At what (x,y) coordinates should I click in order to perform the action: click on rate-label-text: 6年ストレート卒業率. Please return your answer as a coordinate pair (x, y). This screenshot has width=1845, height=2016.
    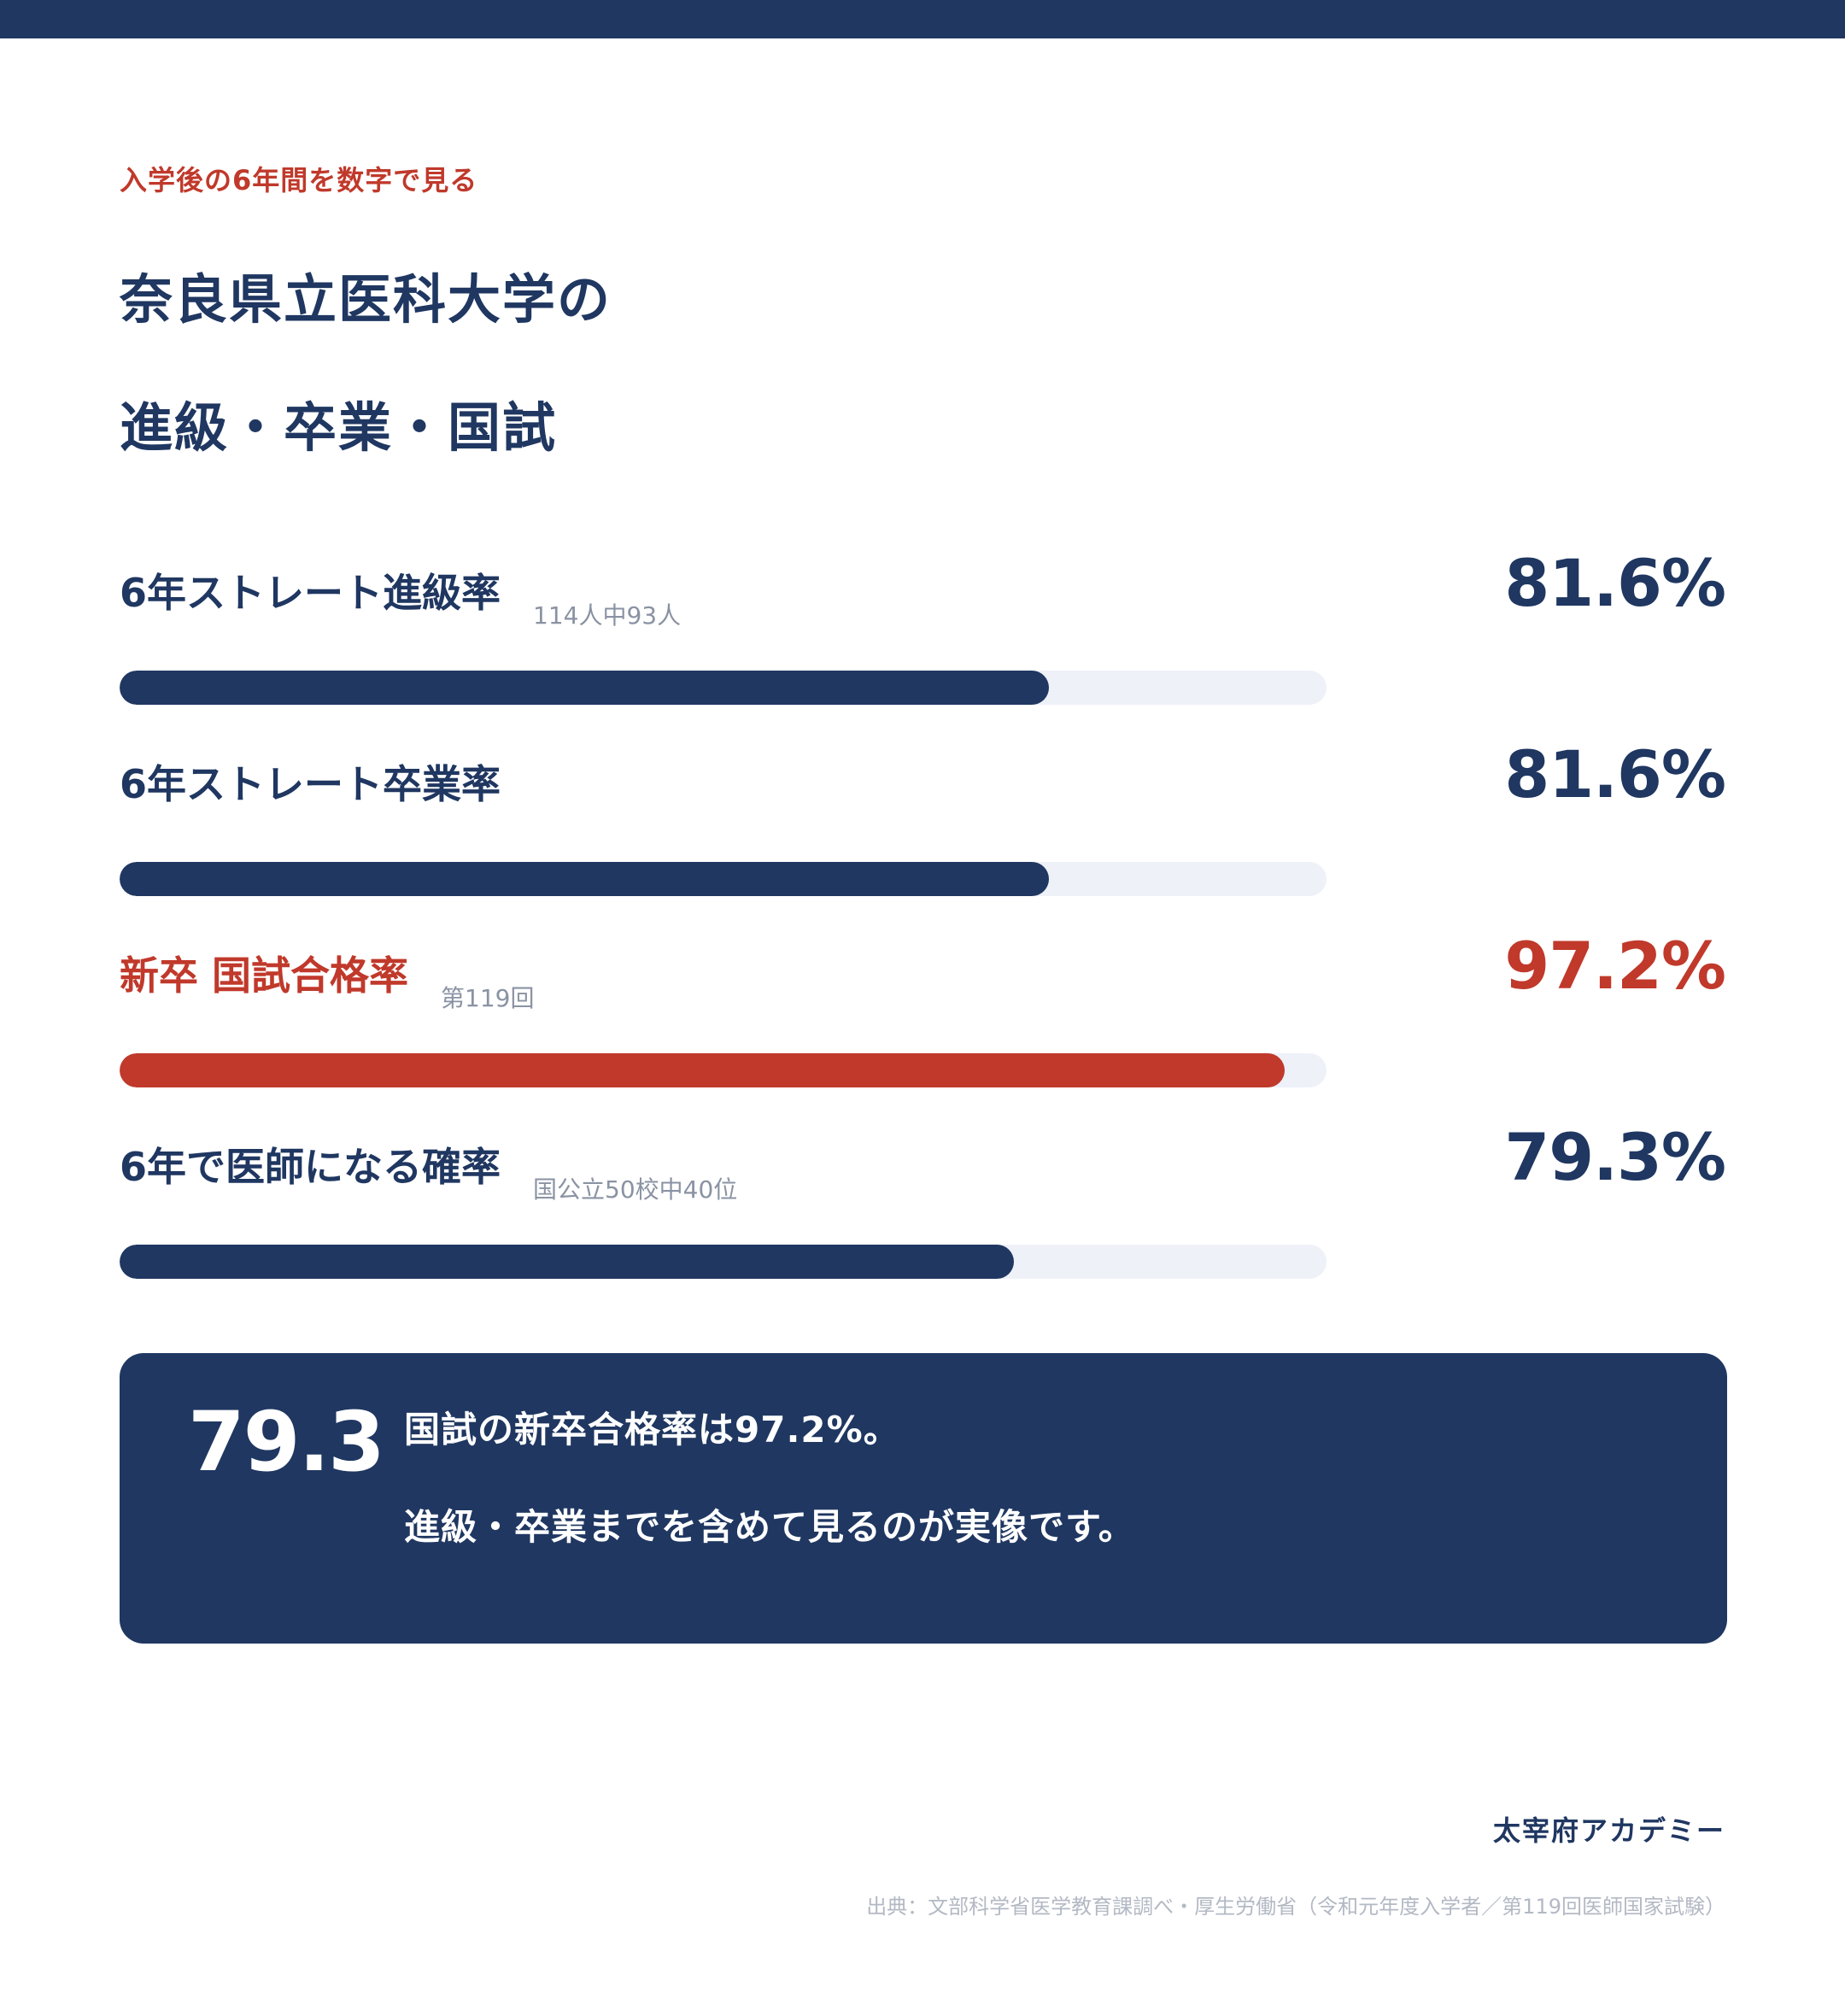
    Looking at the image, I should click on (310, 784).